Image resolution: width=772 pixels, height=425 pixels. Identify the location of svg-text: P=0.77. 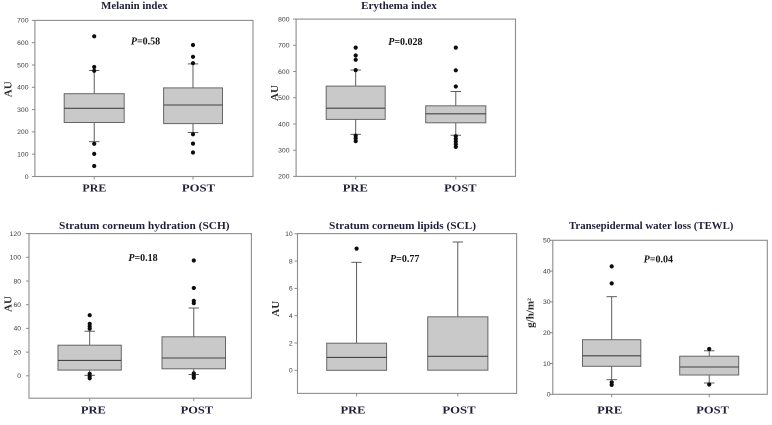
(404, 259).